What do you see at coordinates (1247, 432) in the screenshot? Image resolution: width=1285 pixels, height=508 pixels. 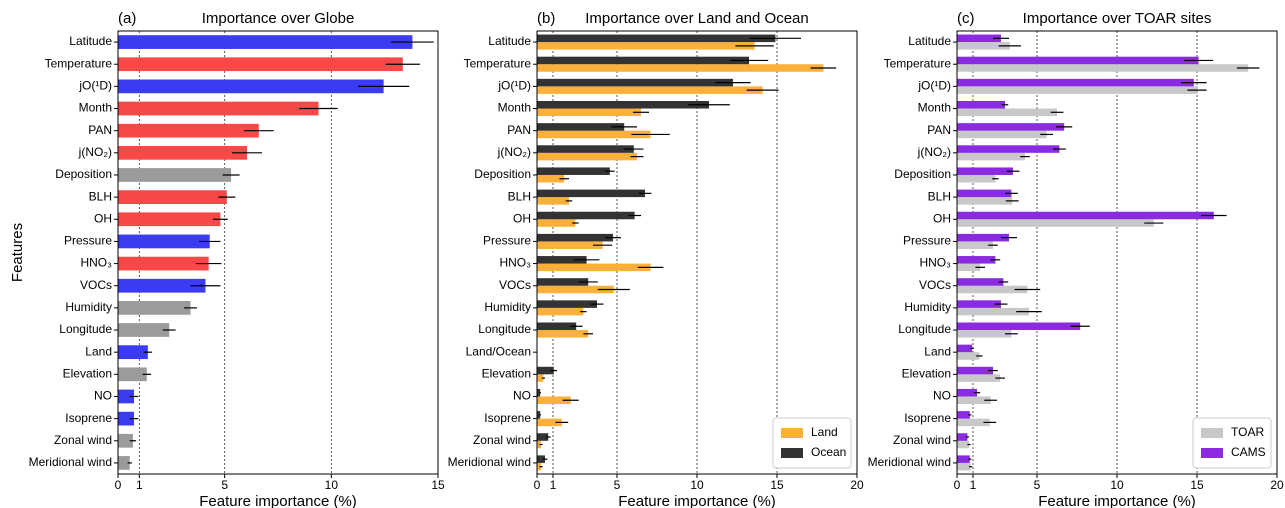 I see `legend-label: TOAR` at bounding box center [1247, 432].